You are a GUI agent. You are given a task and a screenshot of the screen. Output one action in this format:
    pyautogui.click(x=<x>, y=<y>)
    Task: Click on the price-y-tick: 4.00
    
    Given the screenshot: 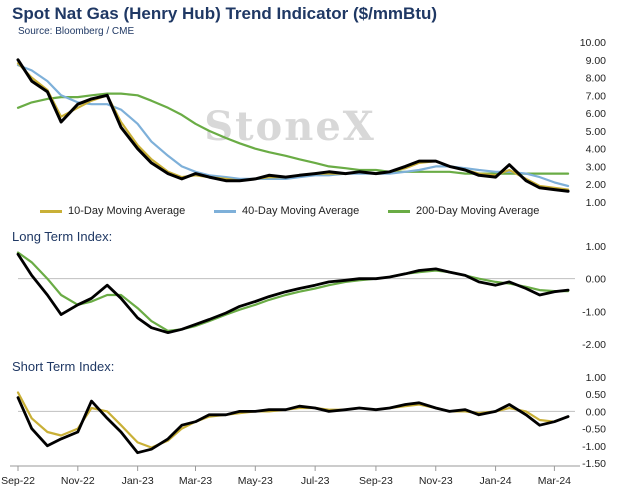 What is the action you would take?
    pyautogui.click(x=596, y=150)
    